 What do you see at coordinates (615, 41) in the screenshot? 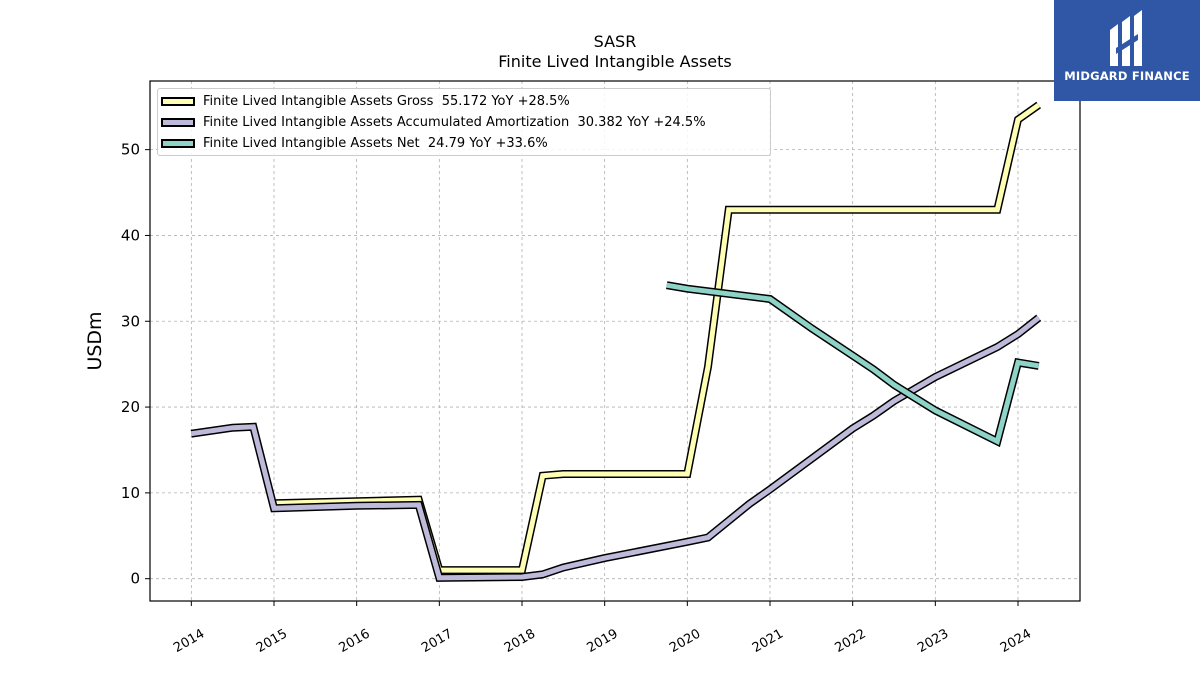
I see `chart-title: SASR` at bounding box center [615, 41].